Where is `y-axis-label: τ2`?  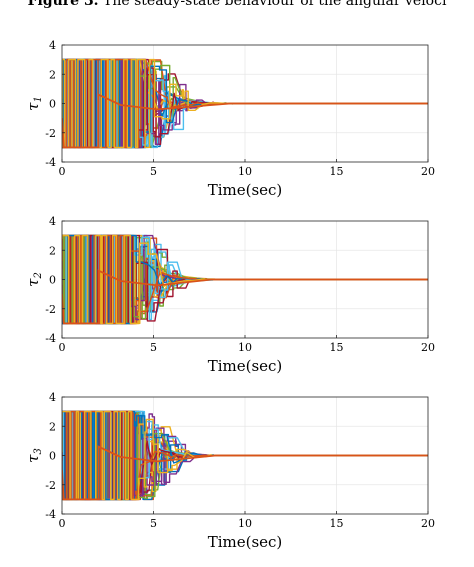 y-axis-label: τ2 is located at coordinates (34, 279).